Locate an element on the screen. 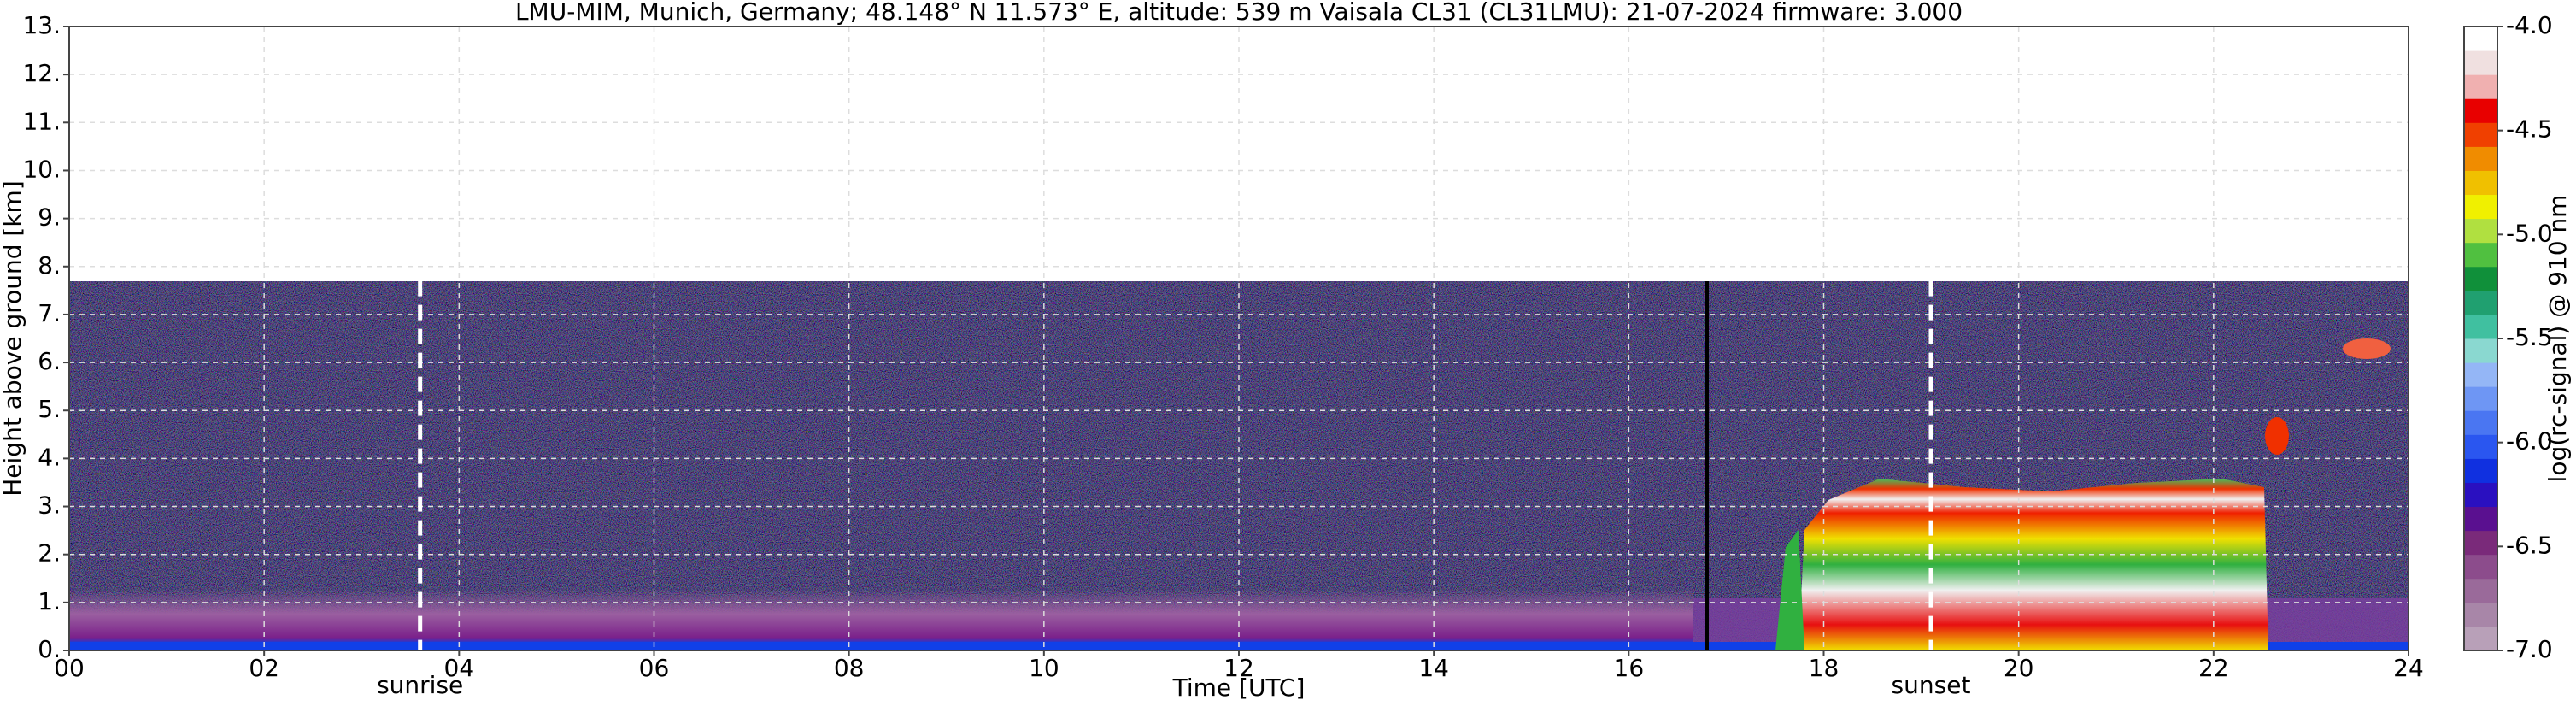  x-tick-label: 00 is located at coordinates (69, 668).